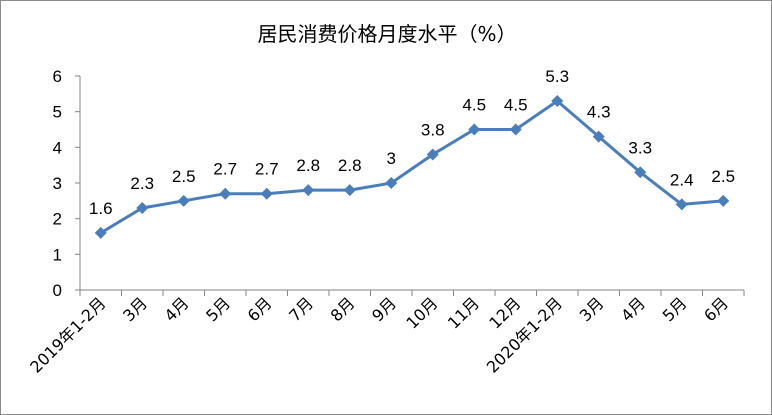 The width and height of the screenshot is (772, 415). I want to click on x-tick-label: 9月, so click(384, 309).